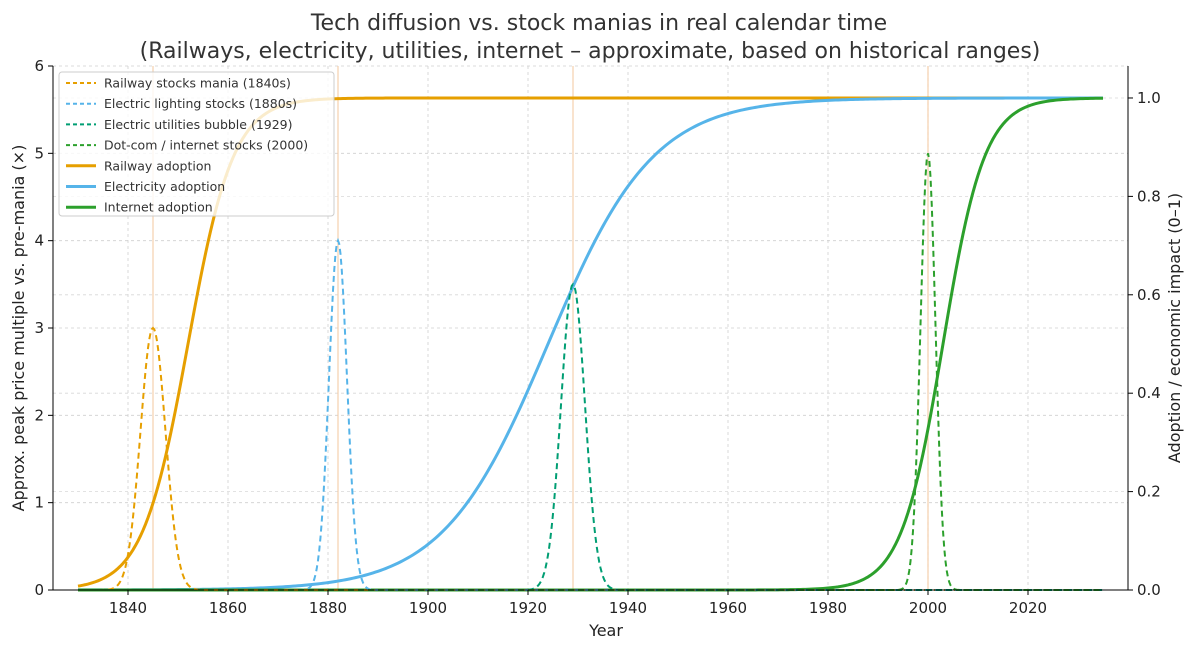 Image resolution: width=1199 pixels, height=649 pixels. I want to click on x-tick-label: 1880, so click(328, 608).